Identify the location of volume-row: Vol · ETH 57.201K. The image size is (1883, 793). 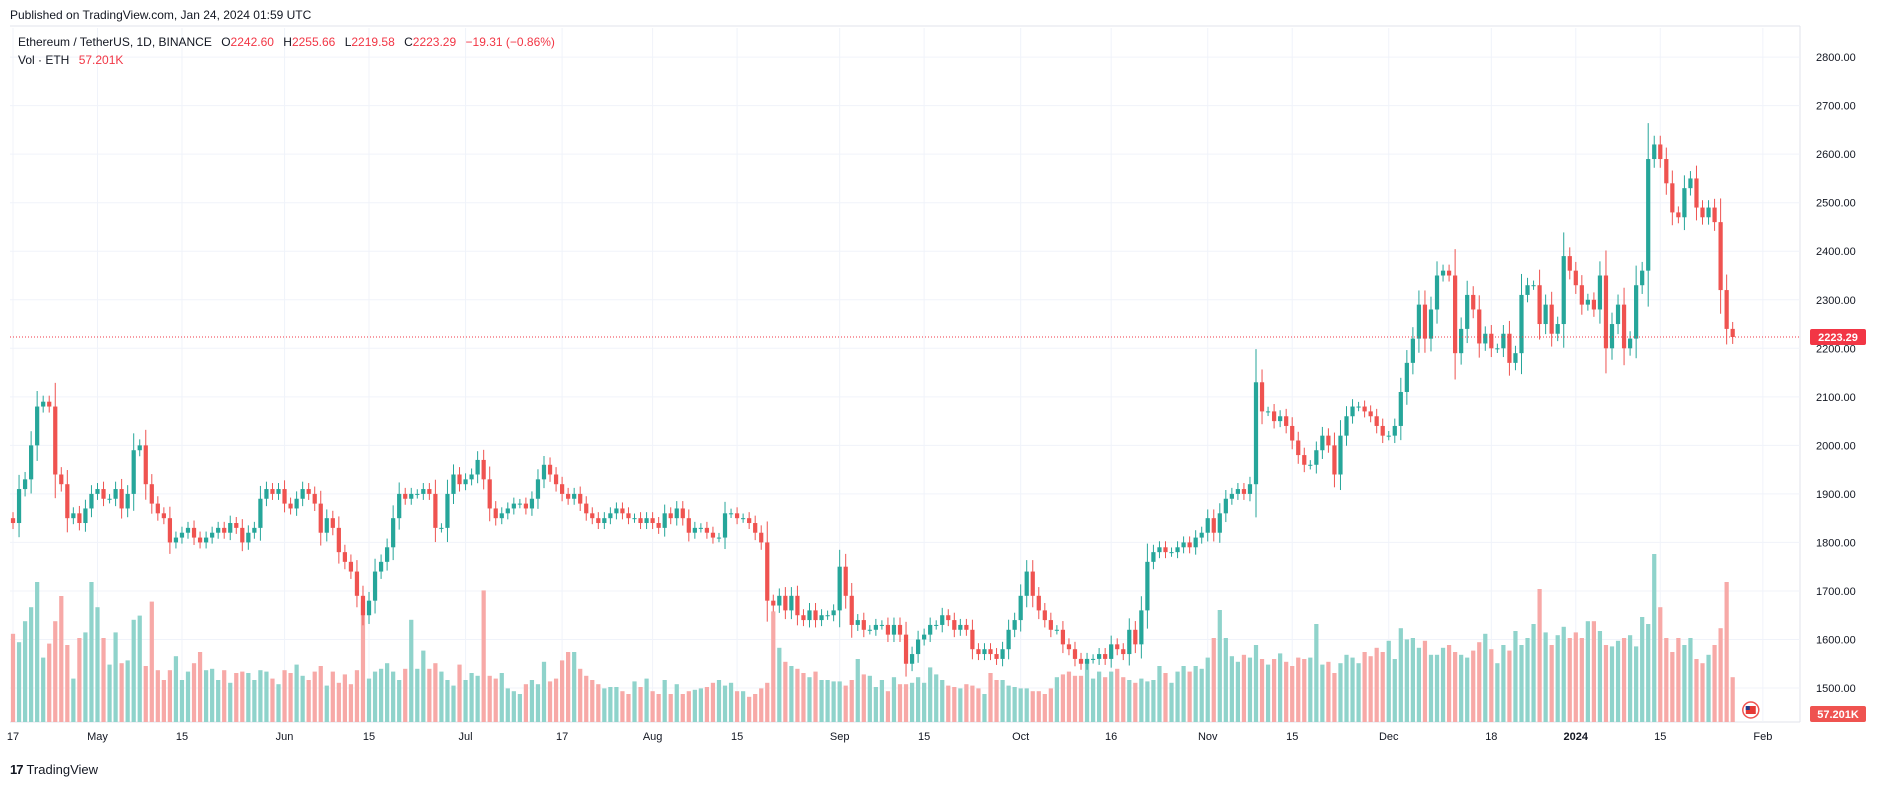
(286, 60).